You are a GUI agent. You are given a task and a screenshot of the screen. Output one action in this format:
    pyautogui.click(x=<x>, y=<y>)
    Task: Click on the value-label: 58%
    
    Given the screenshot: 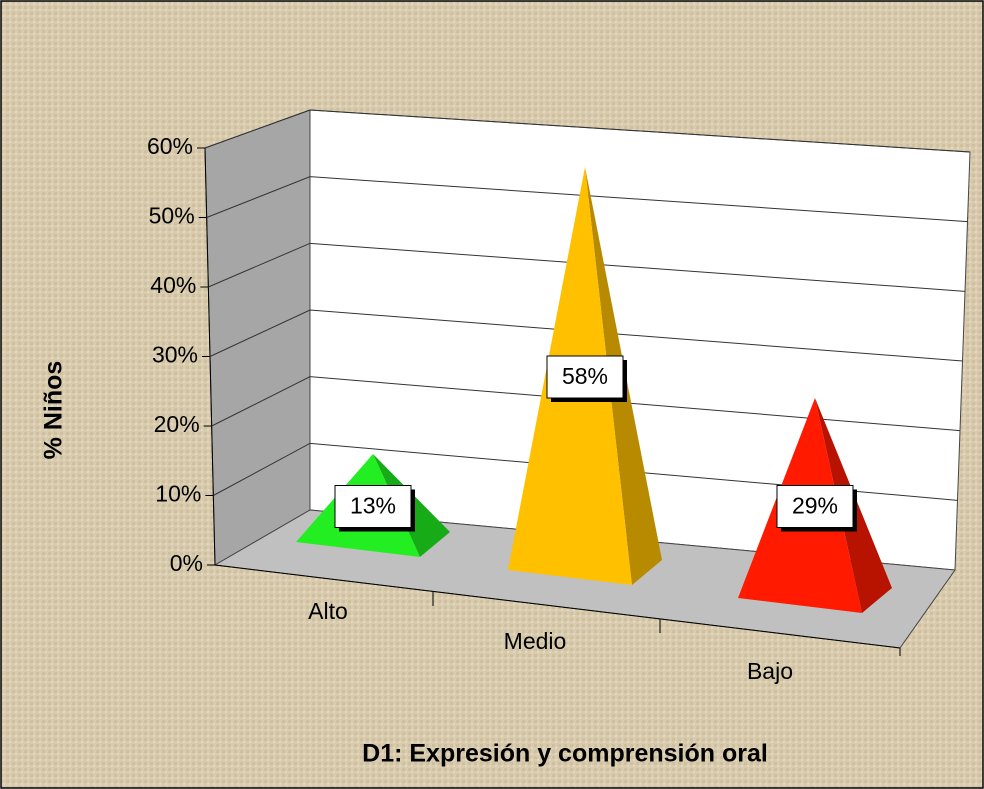 What is the action you would take?
    pyautogui.click(x=585, y=376)
    